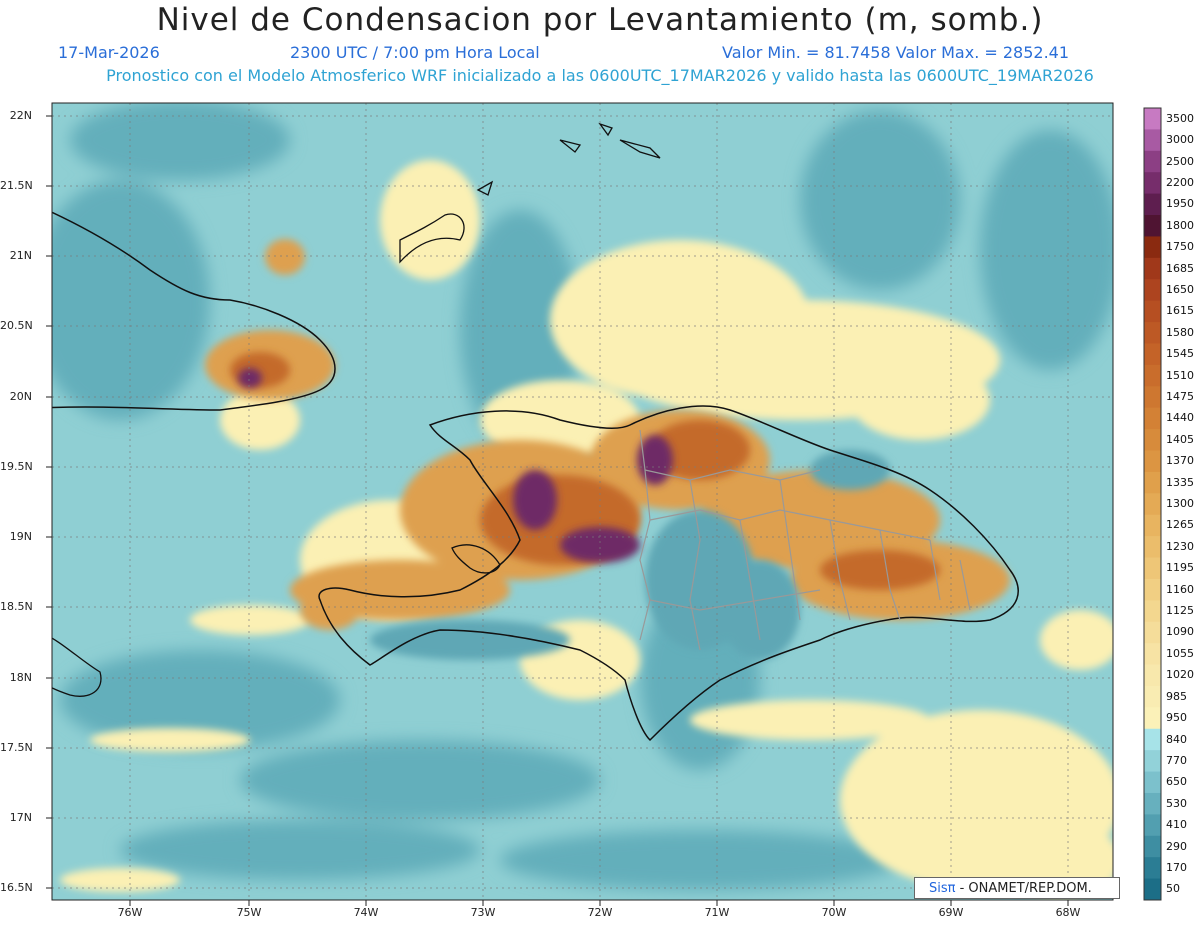  What do you see at coordinates (16, 185) in the screenshot?
I see `lat-label: 21.5N` at bounding box center [16, 185].